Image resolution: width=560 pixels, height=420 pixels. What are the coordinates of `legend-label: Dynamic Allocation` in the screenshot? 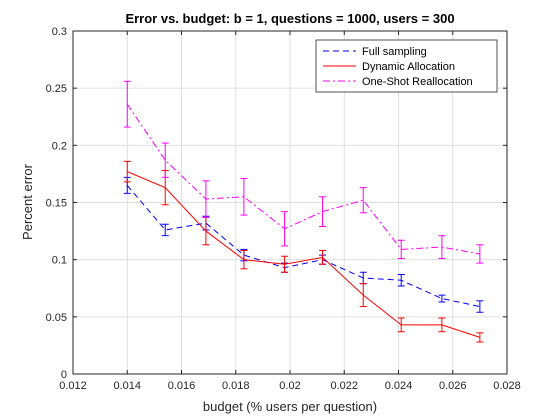 It's located at (408, 67).